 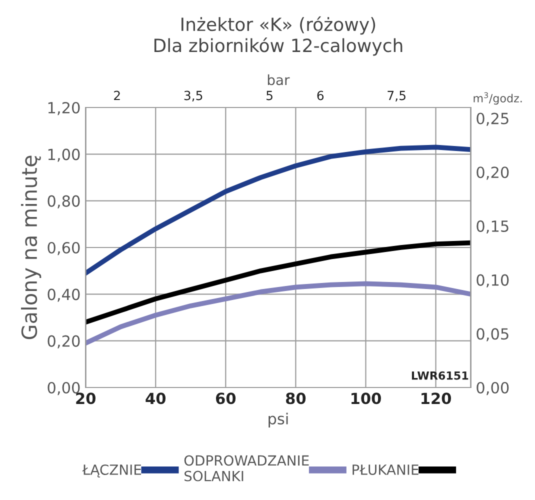 I want to click on y-tick-label: 0,80, so click(x=64, y=201).